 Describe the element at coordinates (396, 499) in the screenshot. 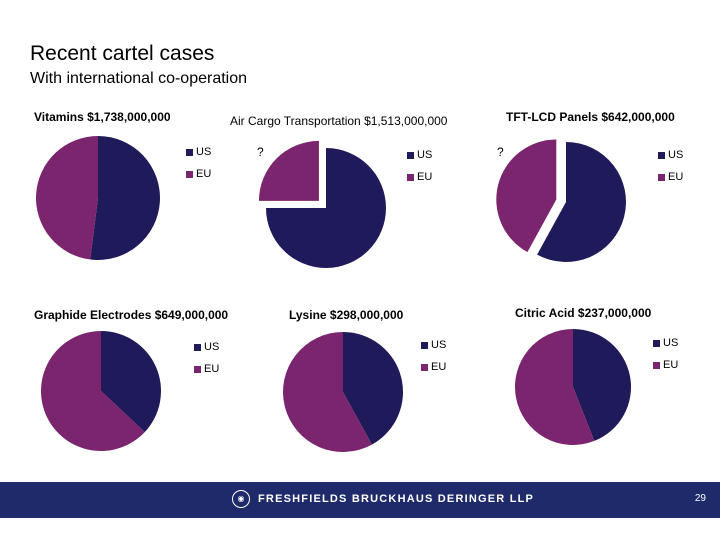

I see `firm-name: FRESHFIELDS BRUCKHAUS DERINGER LLP` at that location.